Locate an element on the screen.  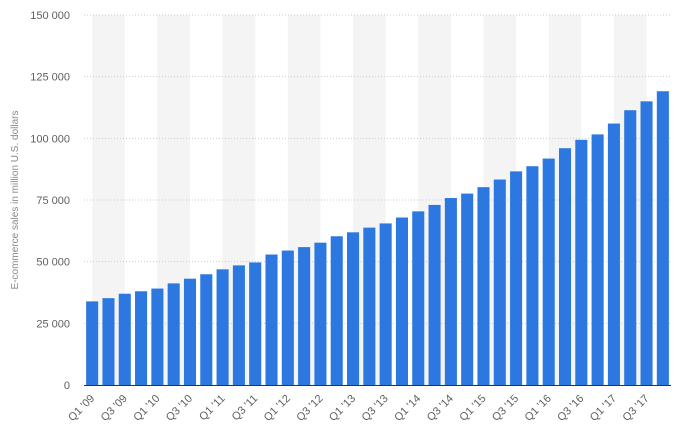
x-tick-label: Q1 '09 is located at coordinates (81, 408).